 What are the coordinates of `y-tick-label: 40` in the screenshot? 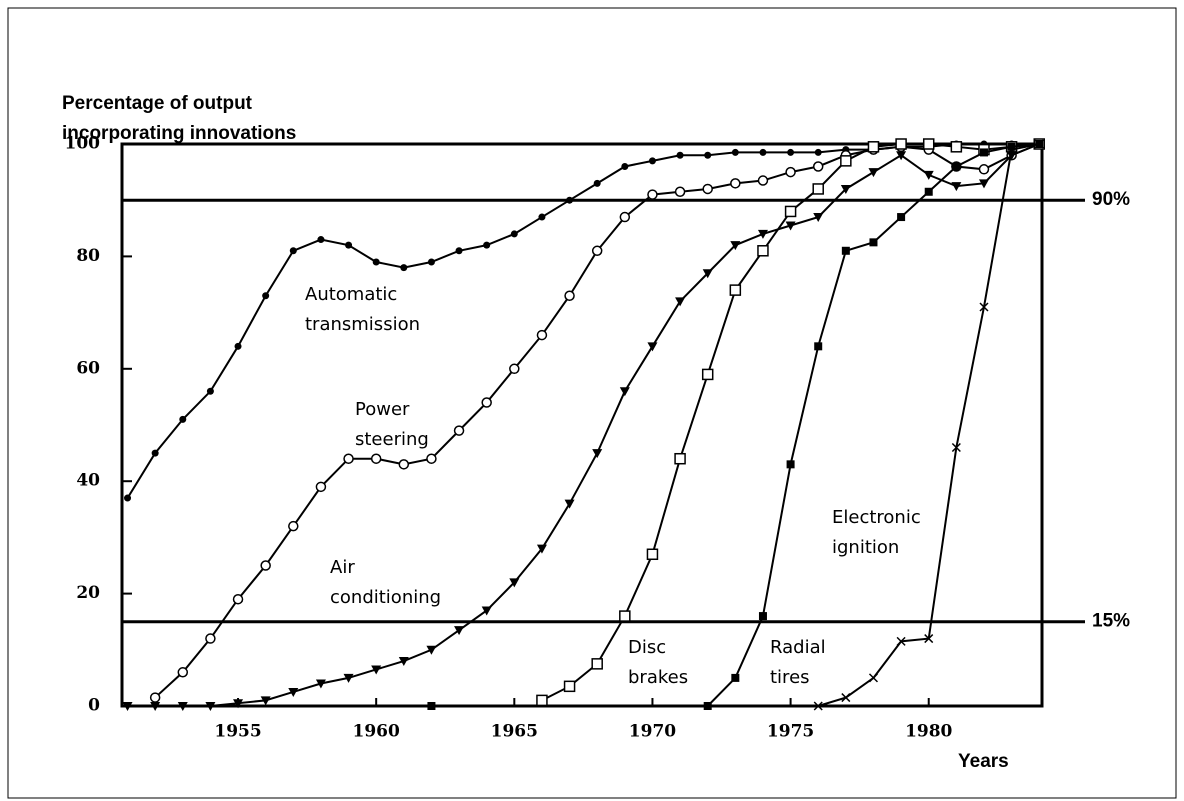 It's located at (88, 481).